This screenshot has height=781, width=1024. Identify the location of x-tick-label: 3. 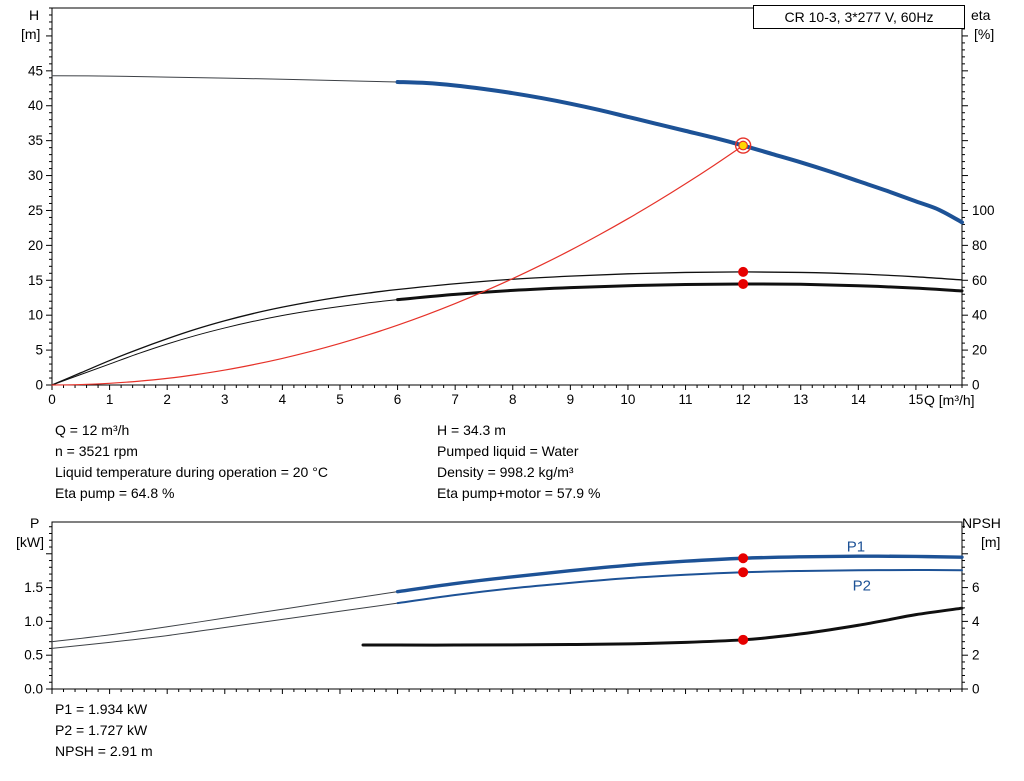
(225, 399).